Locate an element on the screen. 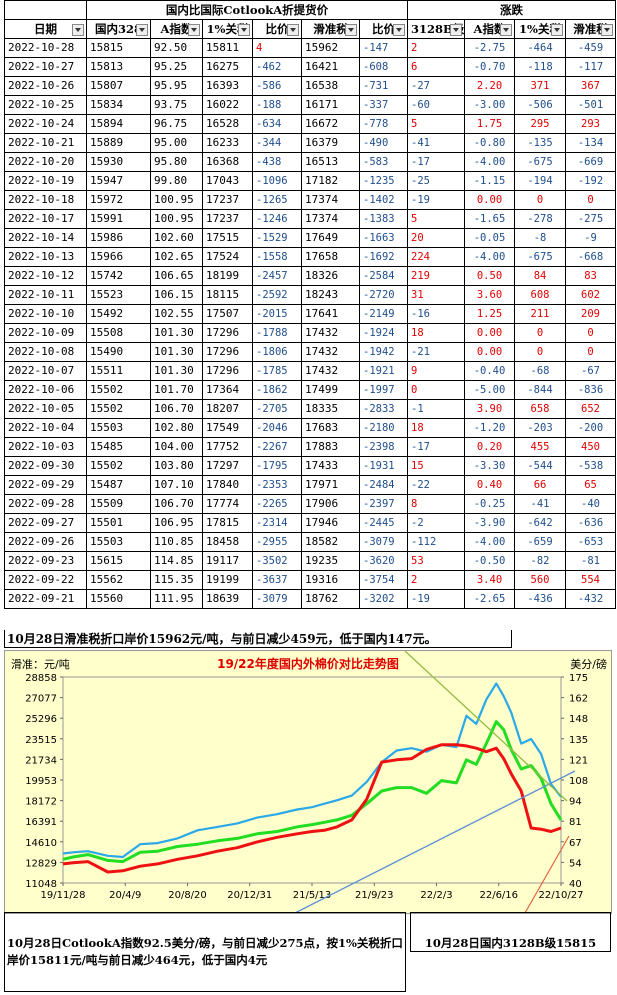 Image resolution: width=617 pixels, height=995 pixels. table-cell: 15503 is located at coordinates (118, 428).